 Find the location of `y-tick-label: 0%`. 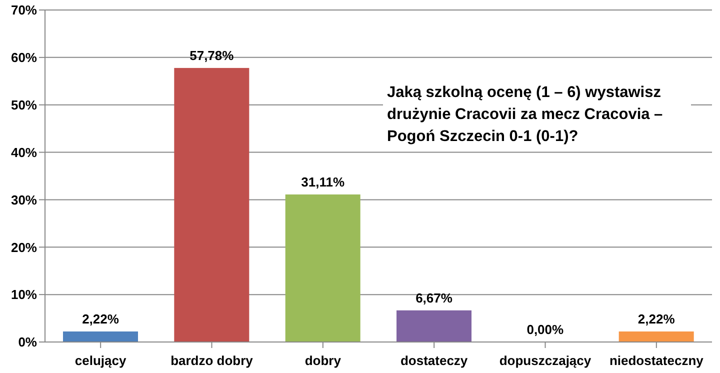

y-tick-label: 0% is located at coordinates (28, 342).